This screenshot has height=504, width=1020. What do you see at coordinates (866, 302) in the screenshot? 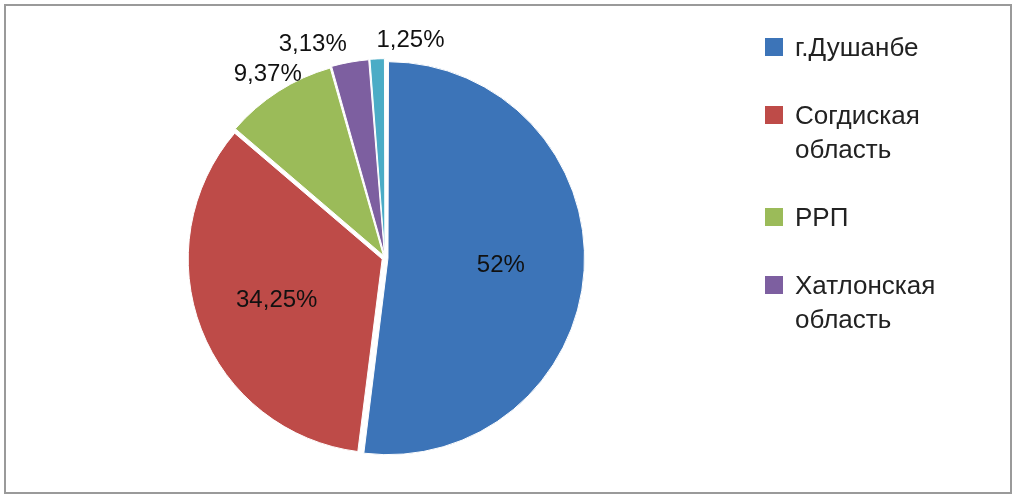
I see `legend-label: Хатлонская область` at bounding box center [866, 302].